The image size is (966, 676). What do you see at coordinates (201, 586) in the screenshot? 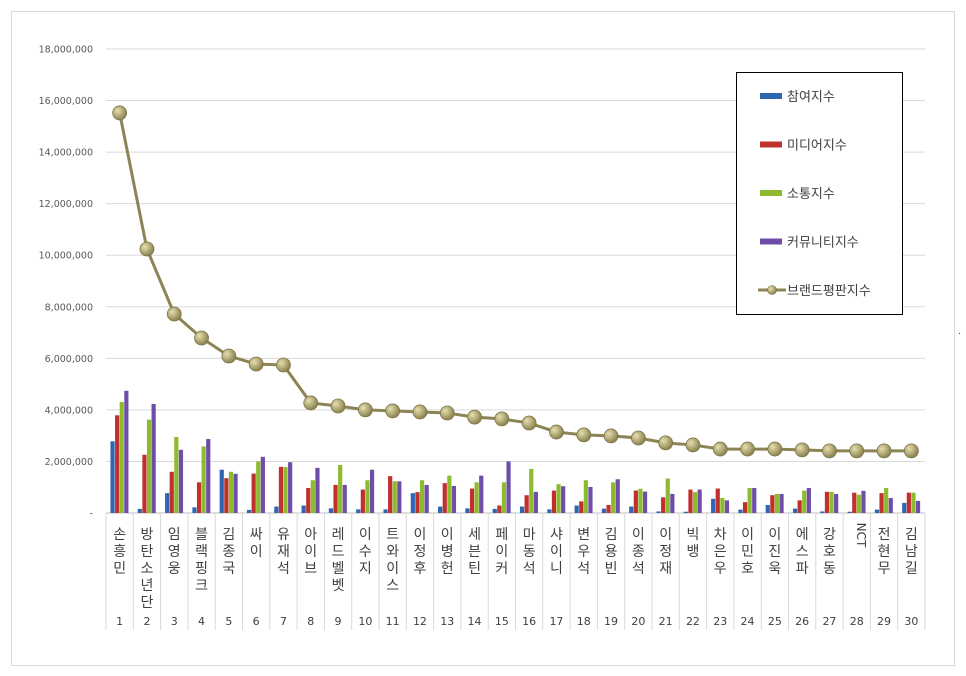
I see `category-label-char: 크` at bounding box center [201, 586].